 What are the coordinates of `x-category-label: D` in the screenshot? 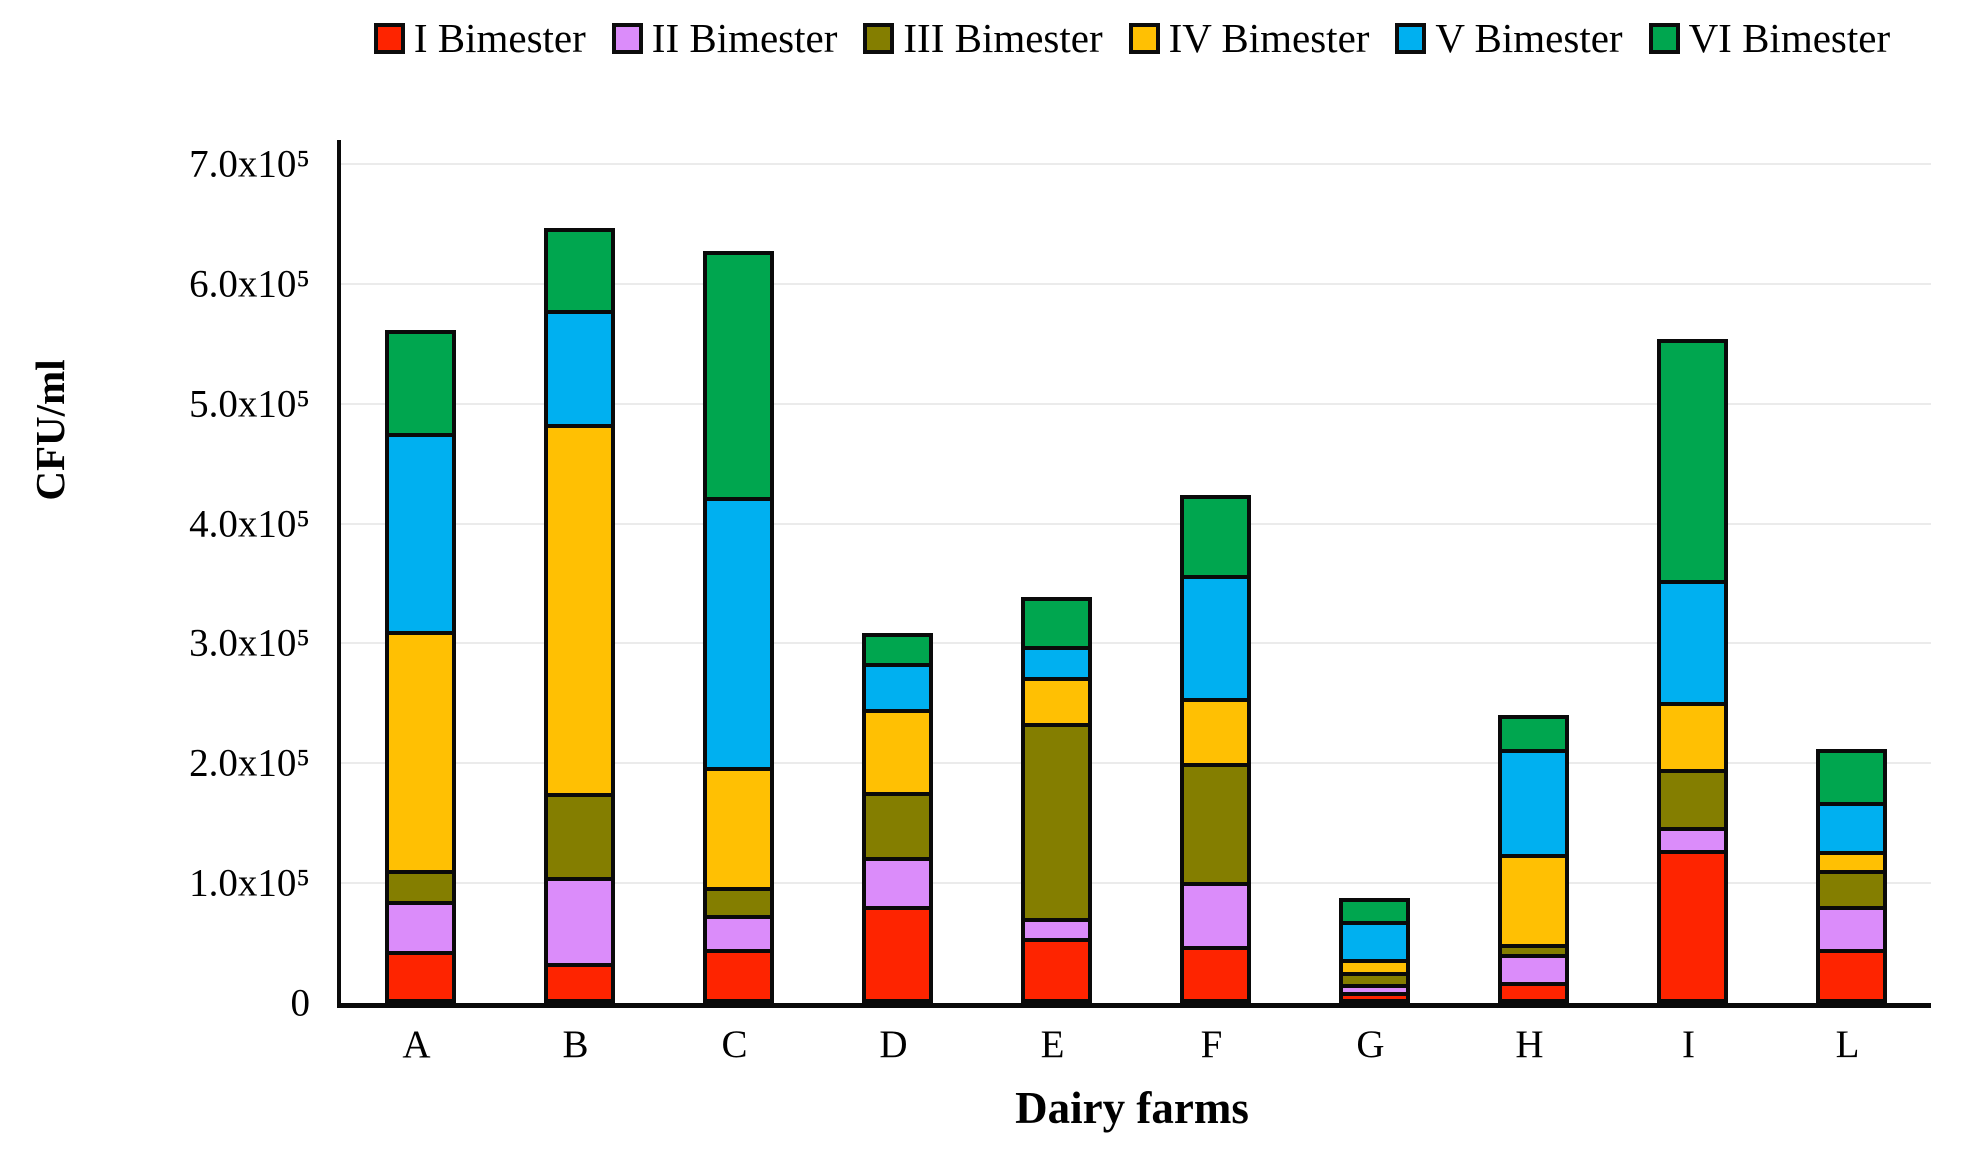 It's located at (893, 1044).